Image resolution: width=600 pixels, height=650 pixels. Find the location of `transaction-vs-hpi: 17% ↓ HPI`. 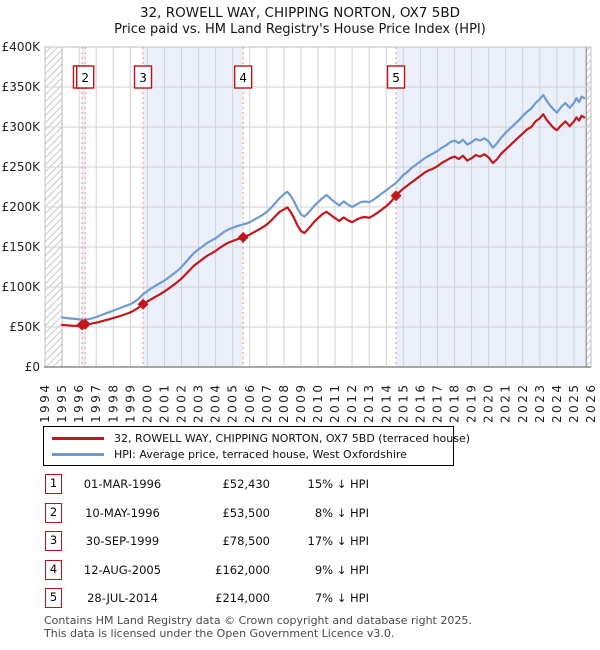

transaction-vs-hpi: 17% ↓ HPI is located at coordinates (338, 541).